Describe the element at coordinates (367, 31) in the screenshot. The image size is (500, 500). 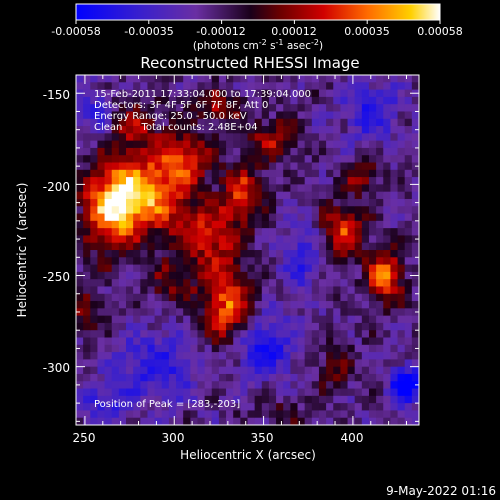
I see `colorbar-tick-label: 0.00035` at that location.